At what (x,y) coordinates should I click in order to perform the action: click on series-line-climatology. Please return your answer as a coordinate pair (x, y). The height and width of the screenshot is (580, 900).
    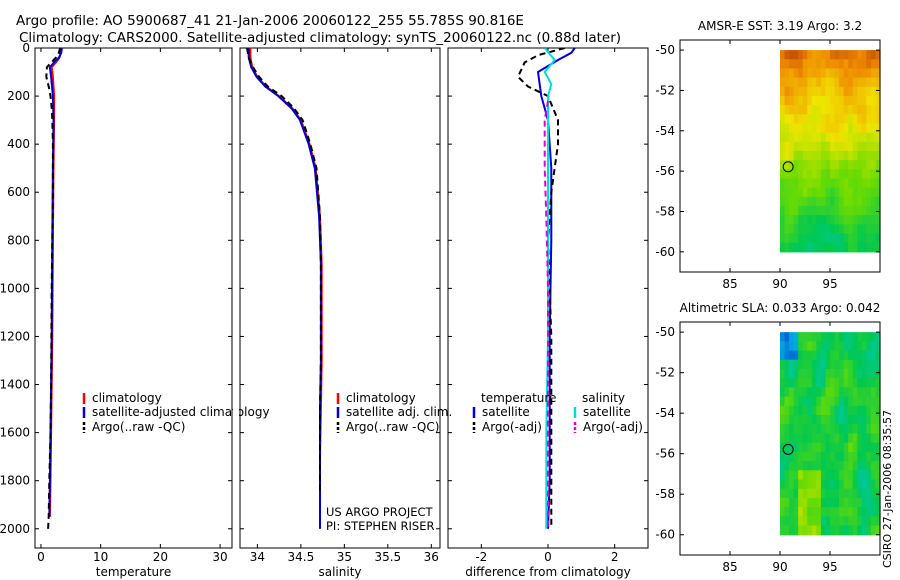
    Looking at the image, I should click on (286, 288).